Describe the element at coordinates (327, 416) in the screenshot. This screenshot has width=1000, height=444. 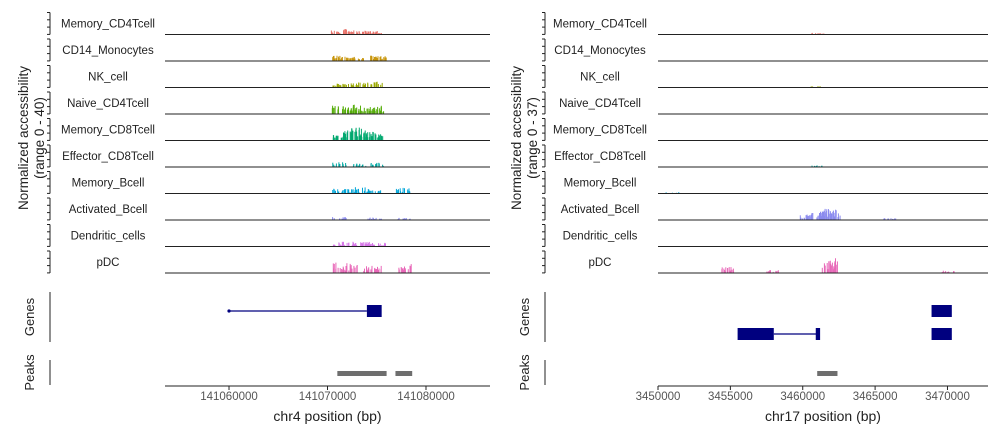
I see `x-axis-title: chr4 position (bp)` at that location.